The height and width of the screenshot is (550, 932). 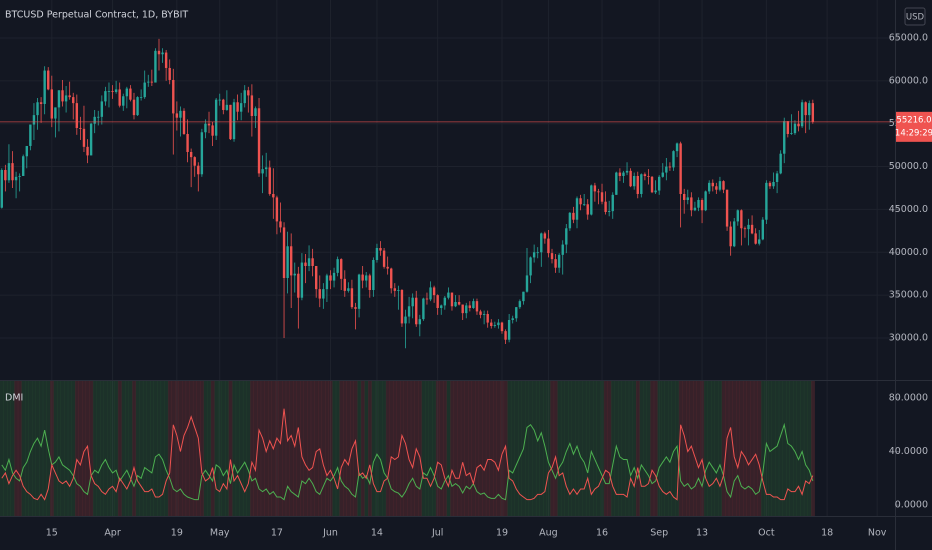 What do you see at coordinates (908, 397) in the screenshot?
I see `y-tick-label: 80.0000` at bounding box center [908, 397].